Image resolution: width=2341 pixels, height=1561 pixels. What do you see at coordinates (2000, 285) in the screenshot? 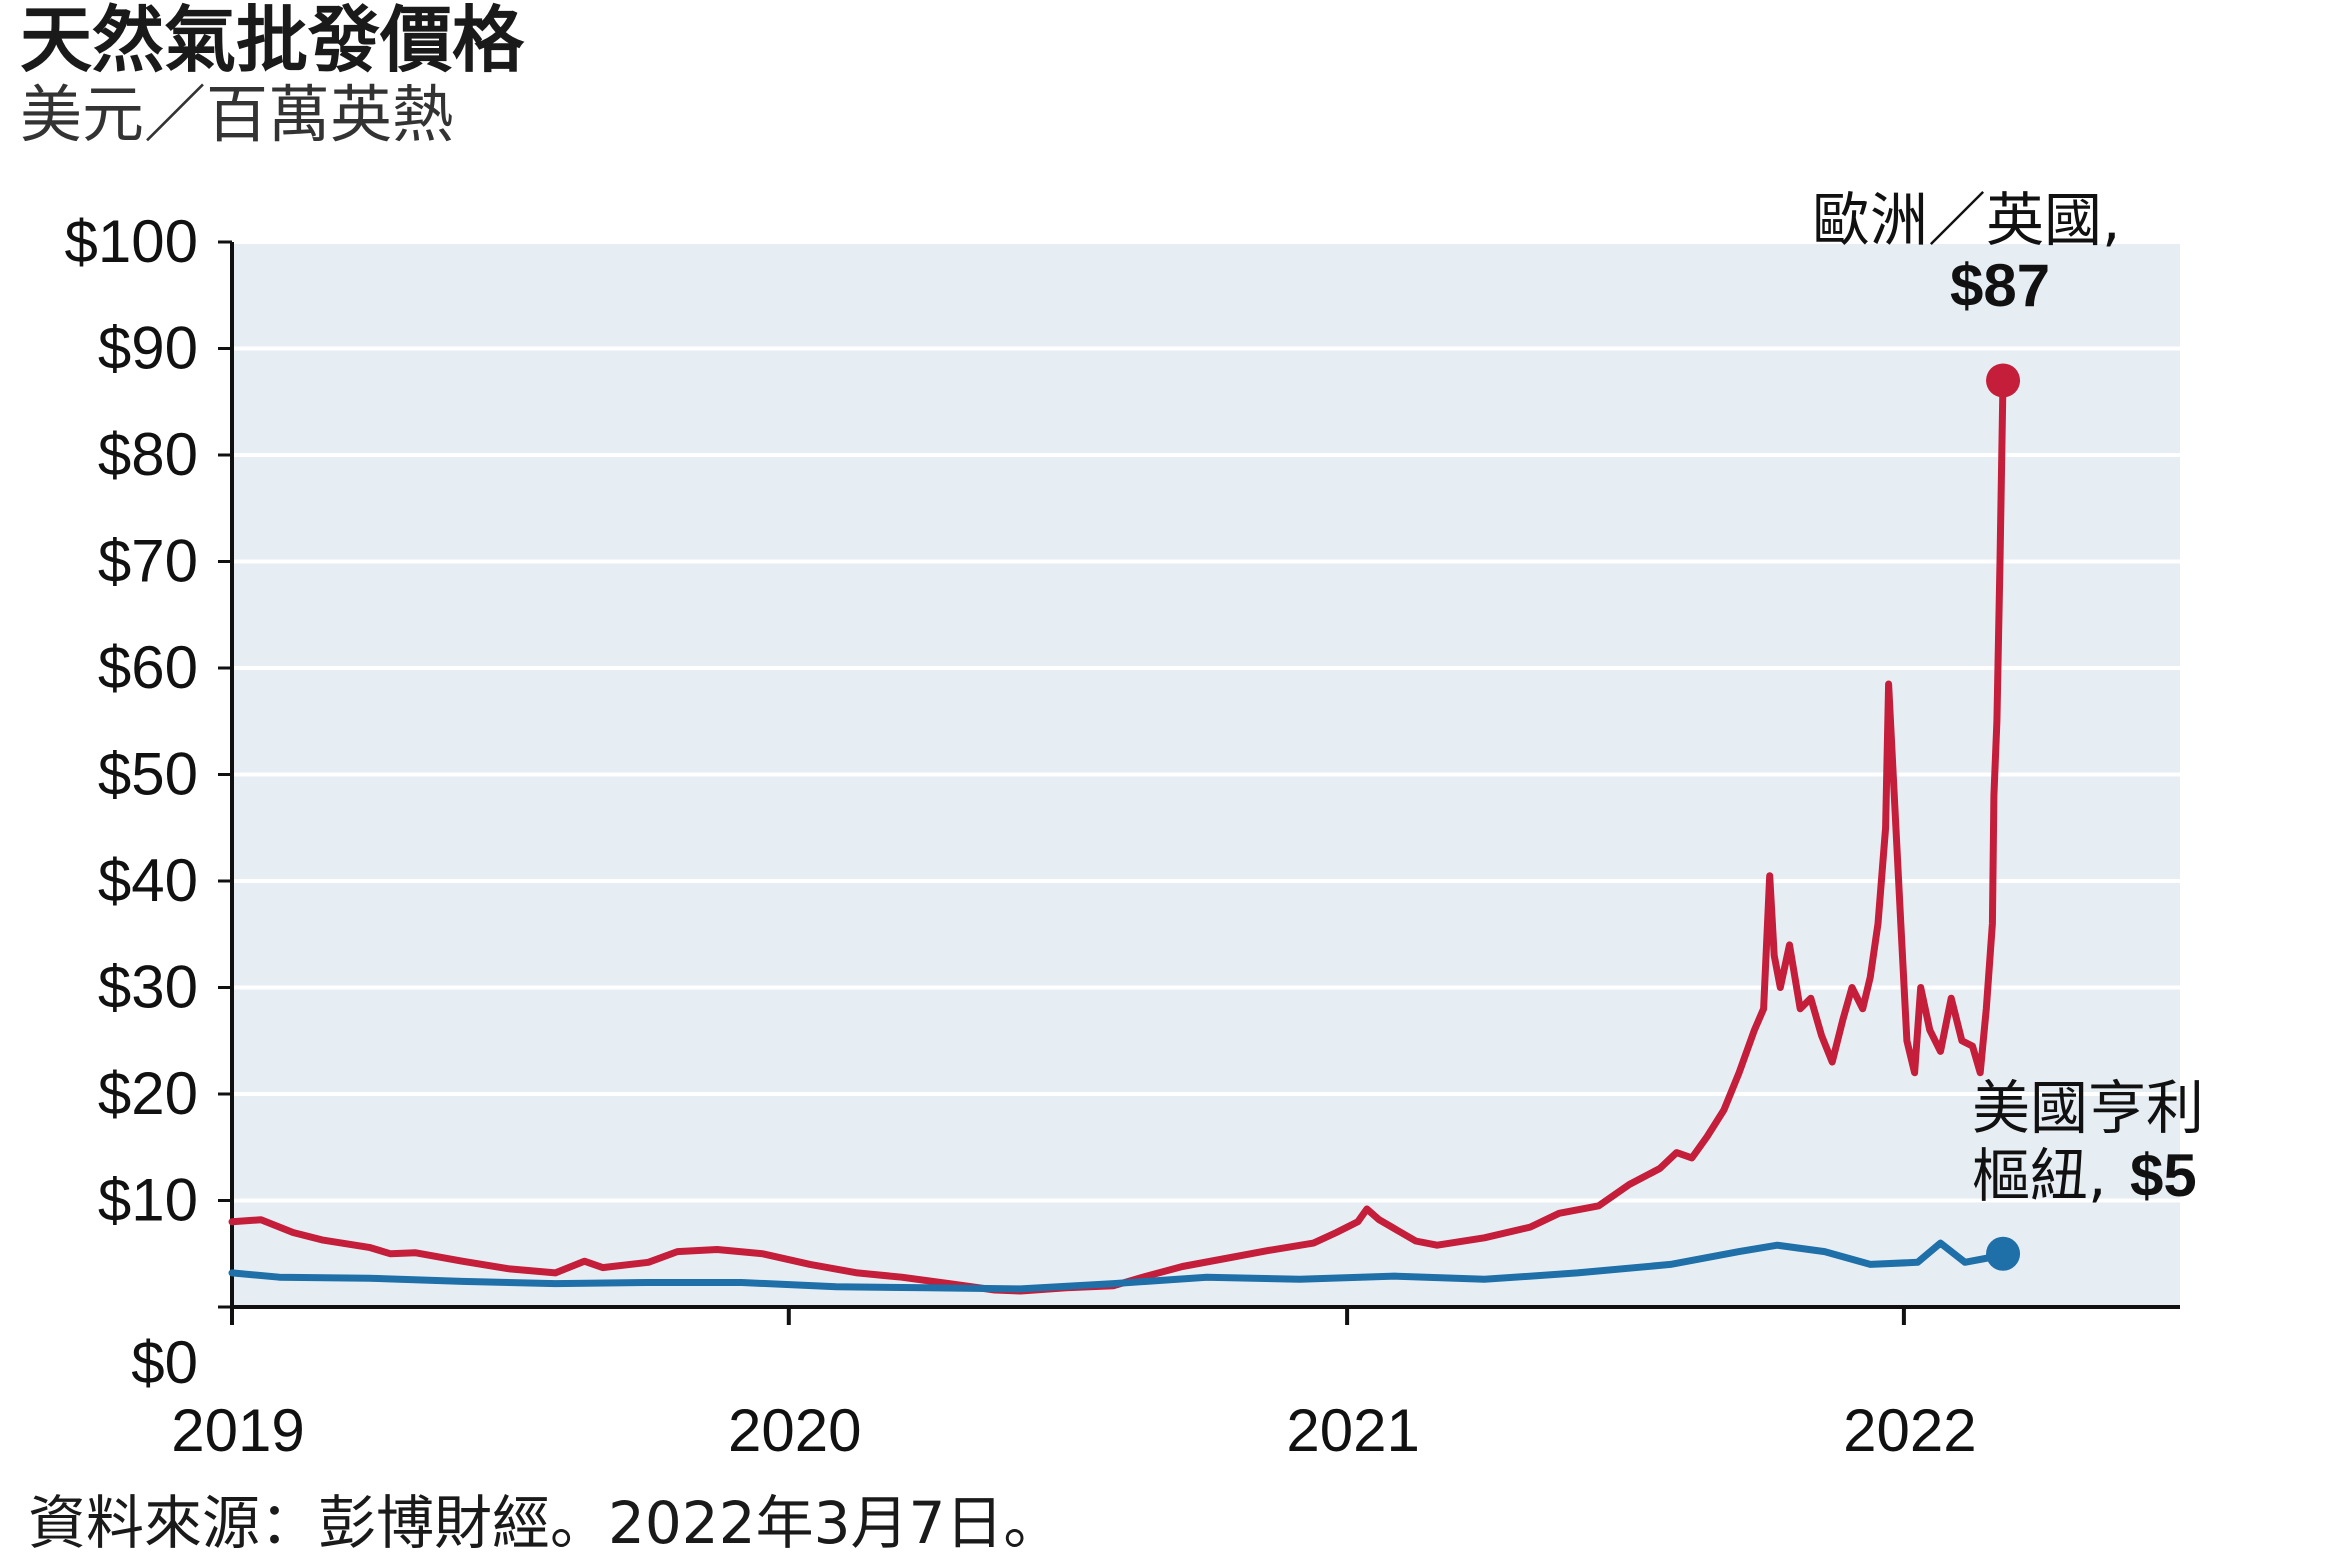
I see `series-label-value: $87` at bounding box center [2000, 285].